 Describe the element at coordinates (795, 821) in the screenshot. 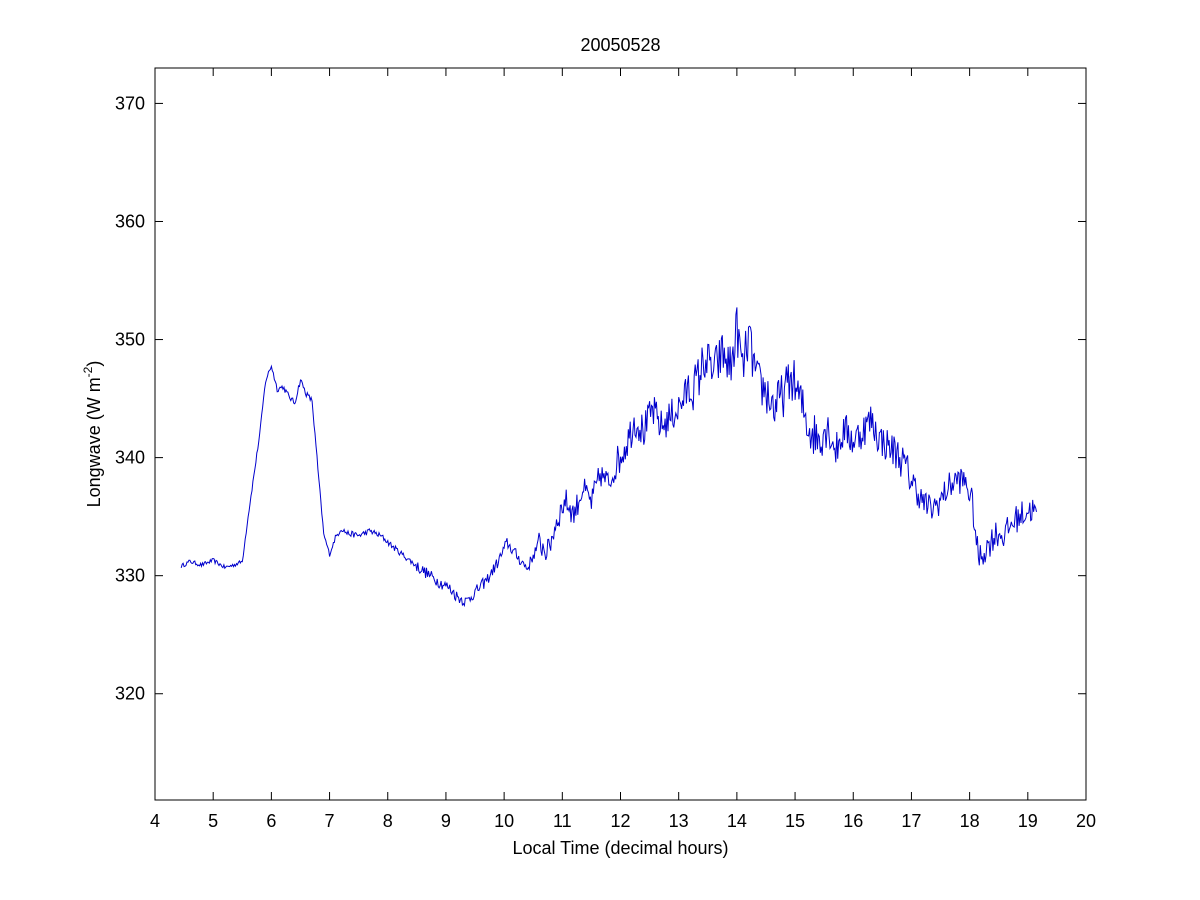

I see `x-tick-label: 15` at that location.